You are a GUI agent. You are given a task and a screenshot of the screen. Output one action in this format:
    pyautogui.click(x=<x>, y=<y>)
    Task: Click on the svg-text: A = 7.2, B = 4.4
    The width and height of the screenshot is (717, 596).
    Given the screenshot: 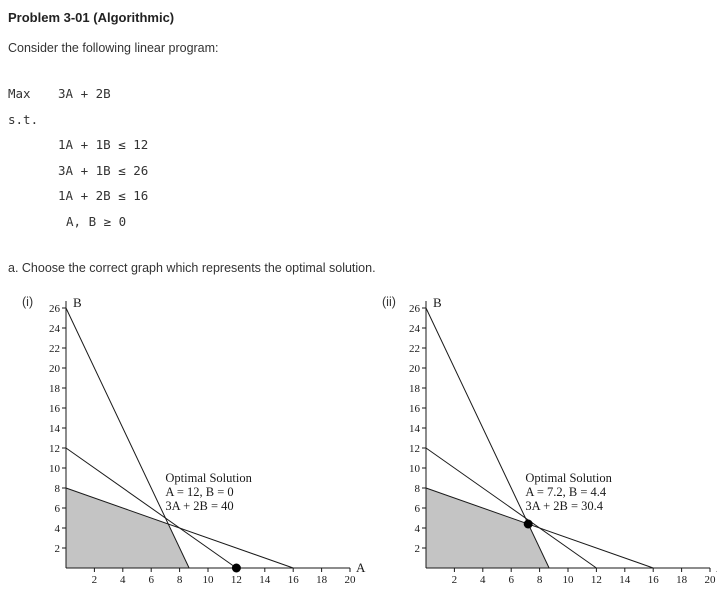 What is the action you would take?
    pyautogui.click(x=566, y=492)
    